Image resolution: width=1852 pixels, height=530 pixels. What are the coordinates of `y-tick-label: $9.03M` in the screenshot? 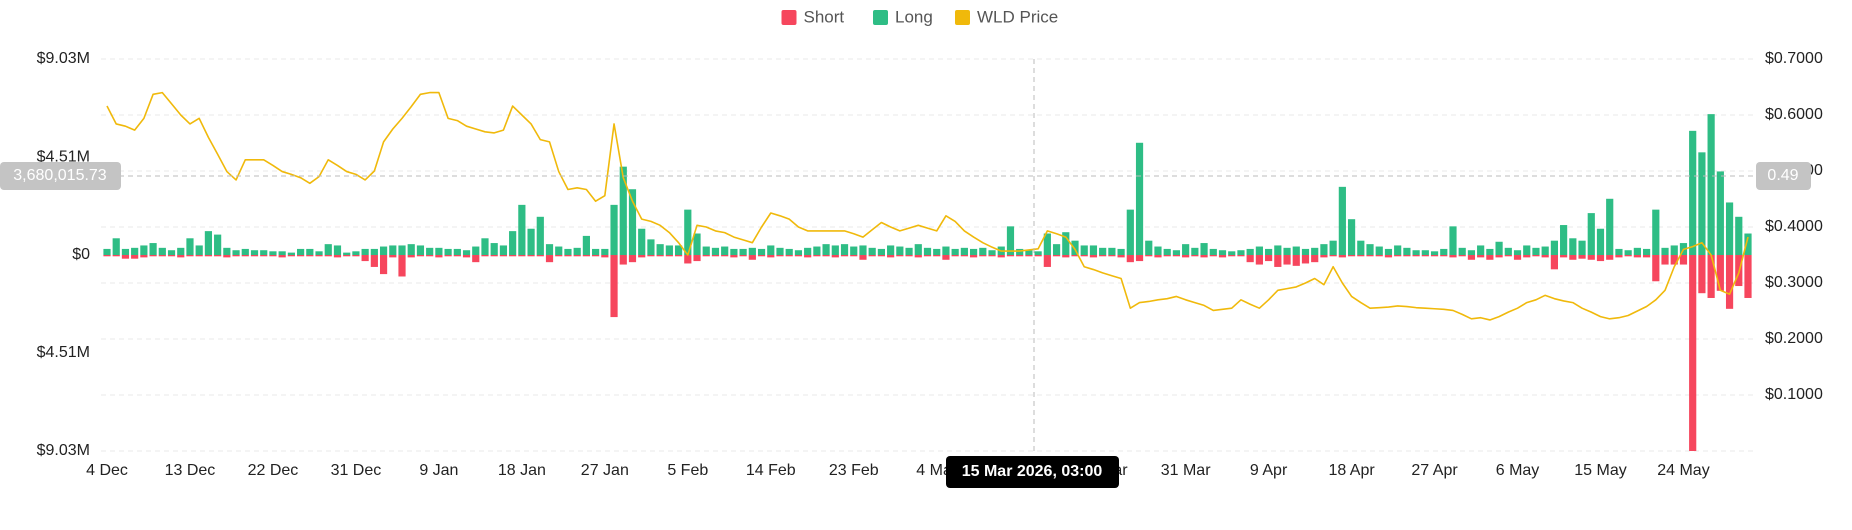 It's located at (63, 450).